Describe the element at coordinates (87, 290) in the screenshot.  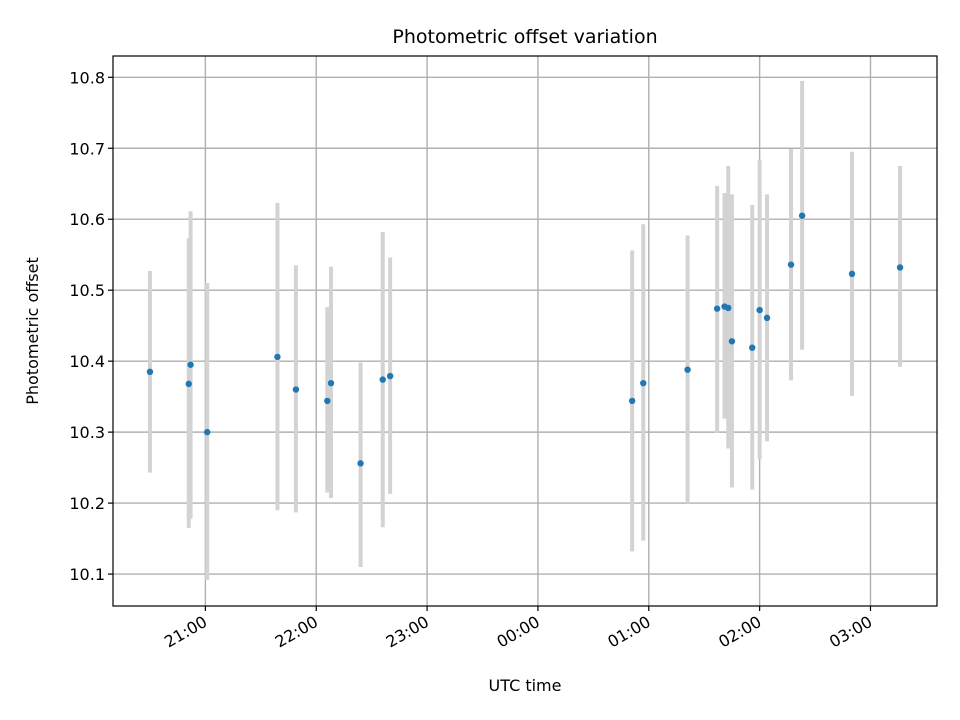
I see `y-tick-label: 10.5` at that location.